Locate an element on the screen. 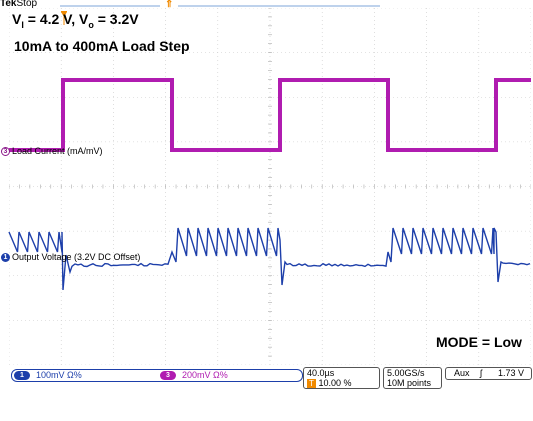 The image size is (533, 421). timebase-readout: 40.0µs is located at coordinates (320, 373).